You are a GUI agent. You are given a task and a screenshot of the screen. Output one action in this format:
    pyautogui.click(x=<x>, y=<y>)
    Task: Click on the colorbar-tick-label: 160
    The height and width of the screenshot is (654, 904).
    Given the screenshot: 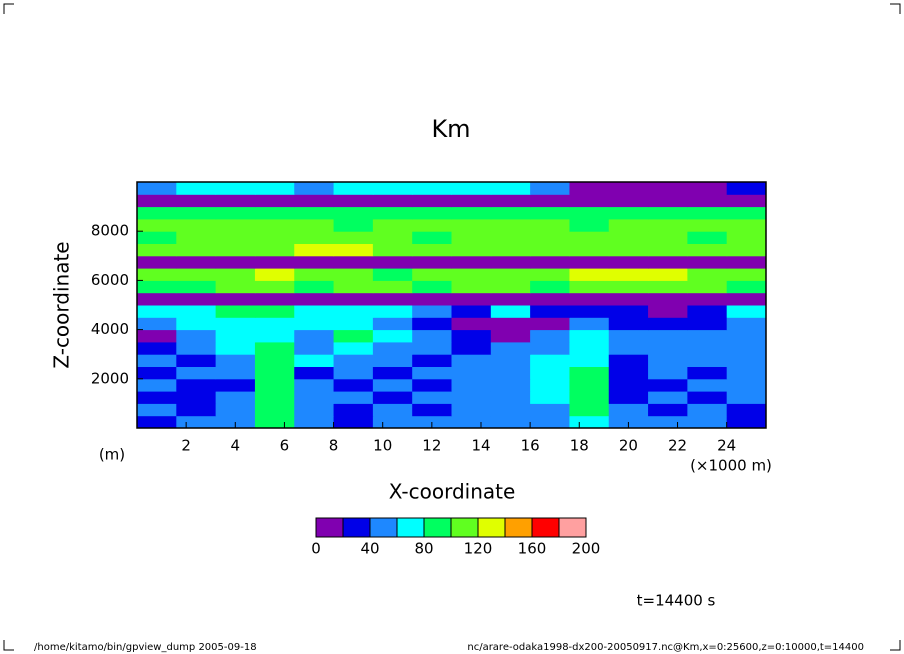 What is the action you would take?
    pyautogui.click(x=532, y=549)
    